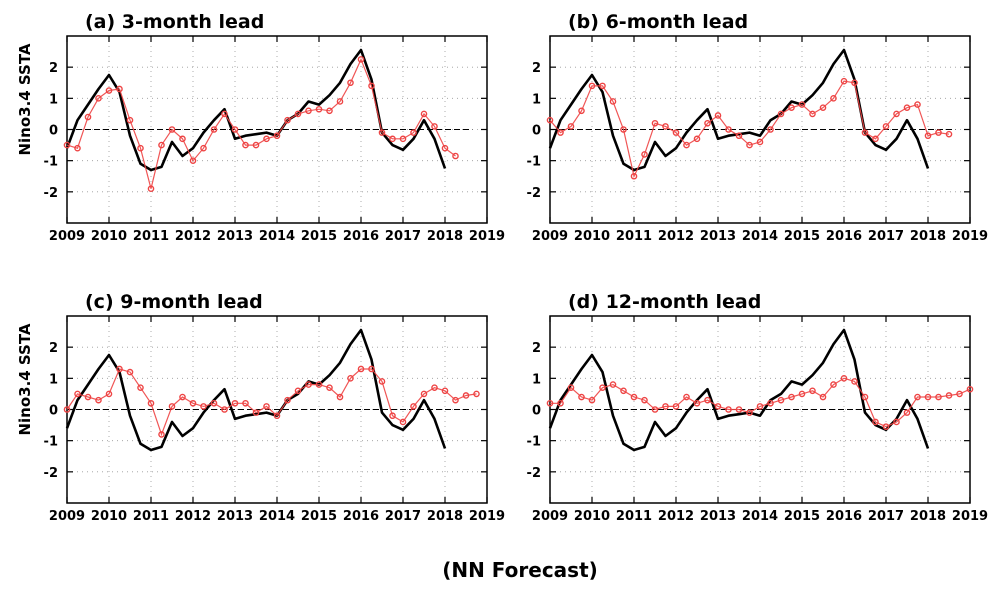 This screenshot has height=594, width=1001. I want to click on panel-title: (d) 12-month lead, so click(664, 302).